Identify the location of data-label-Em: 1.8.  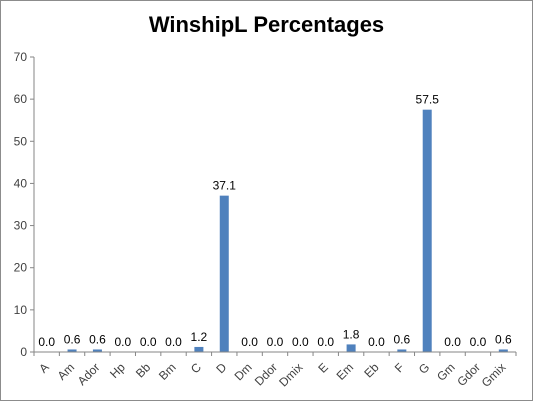
(351, 334).